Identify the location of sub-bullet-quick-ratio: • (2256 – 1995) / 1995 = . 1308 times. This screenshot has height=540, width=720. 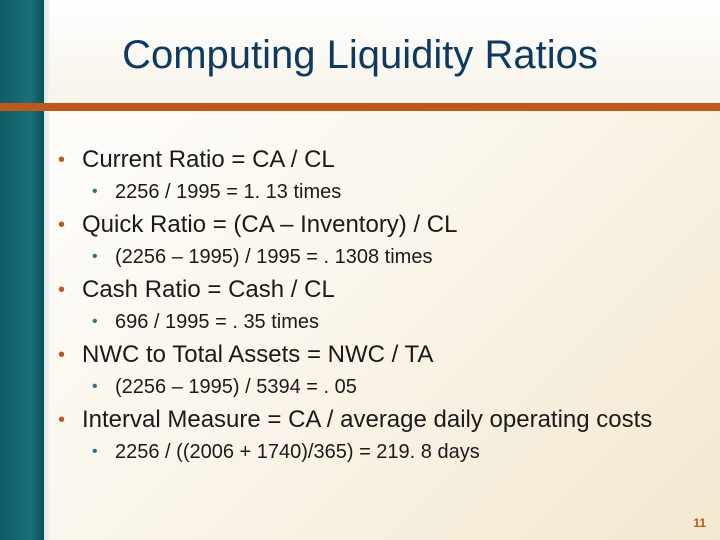
(378, 257).